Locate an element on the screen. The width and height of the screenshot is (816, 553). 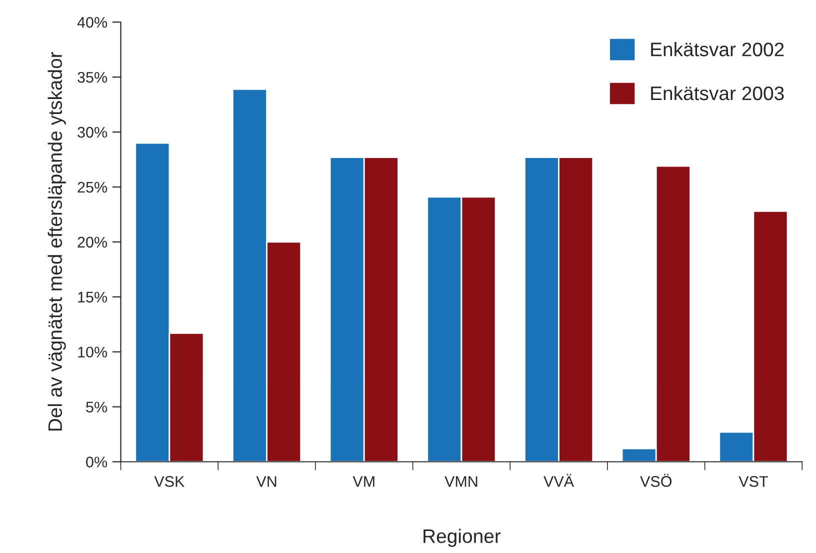
y-tick-label: 40% is located at coordinates (92, 22).